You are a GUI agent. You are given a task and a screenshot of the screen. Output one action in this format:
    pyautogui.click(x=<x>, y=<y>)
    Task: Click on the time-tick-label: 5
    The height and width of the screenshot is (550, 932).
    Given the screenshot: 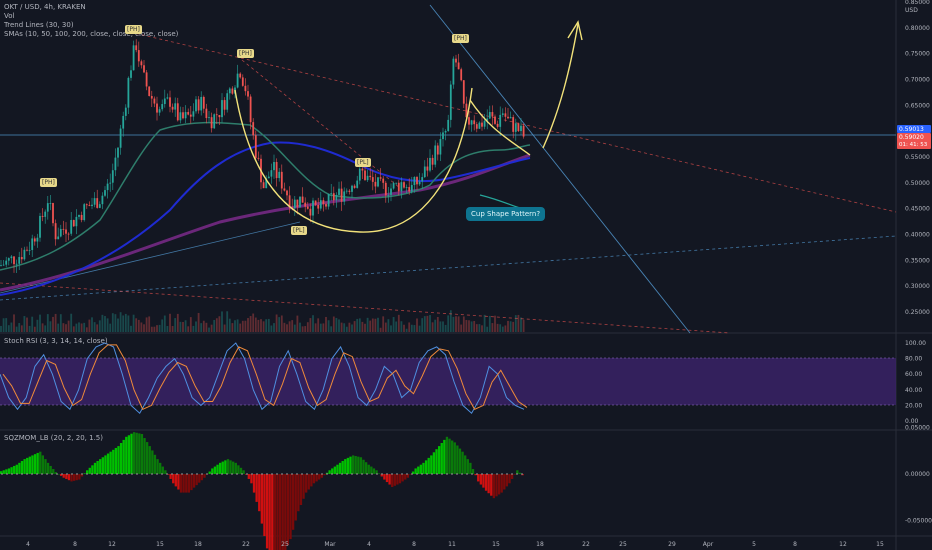 What is the action you would take?
    pyautogui.click(x=754, y=544)
    